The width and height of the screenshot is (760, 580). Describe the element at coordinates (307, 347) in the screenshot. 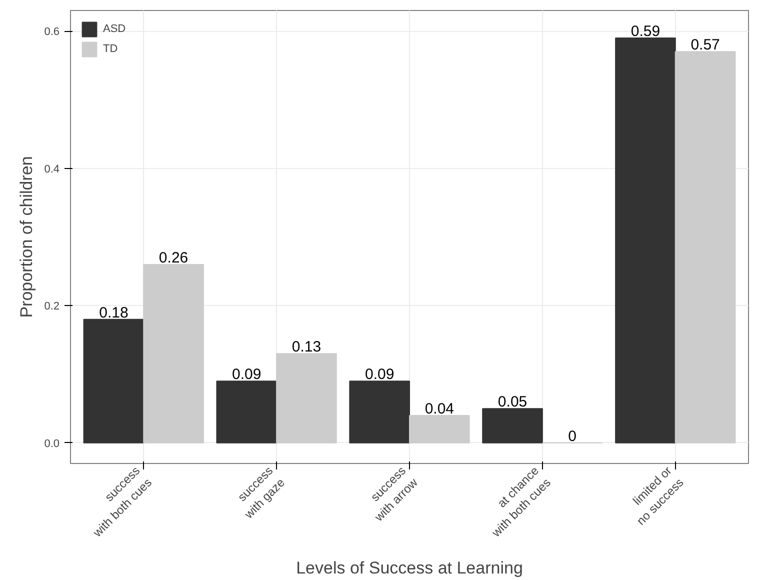

I see `data-label: 0.13` at that location.